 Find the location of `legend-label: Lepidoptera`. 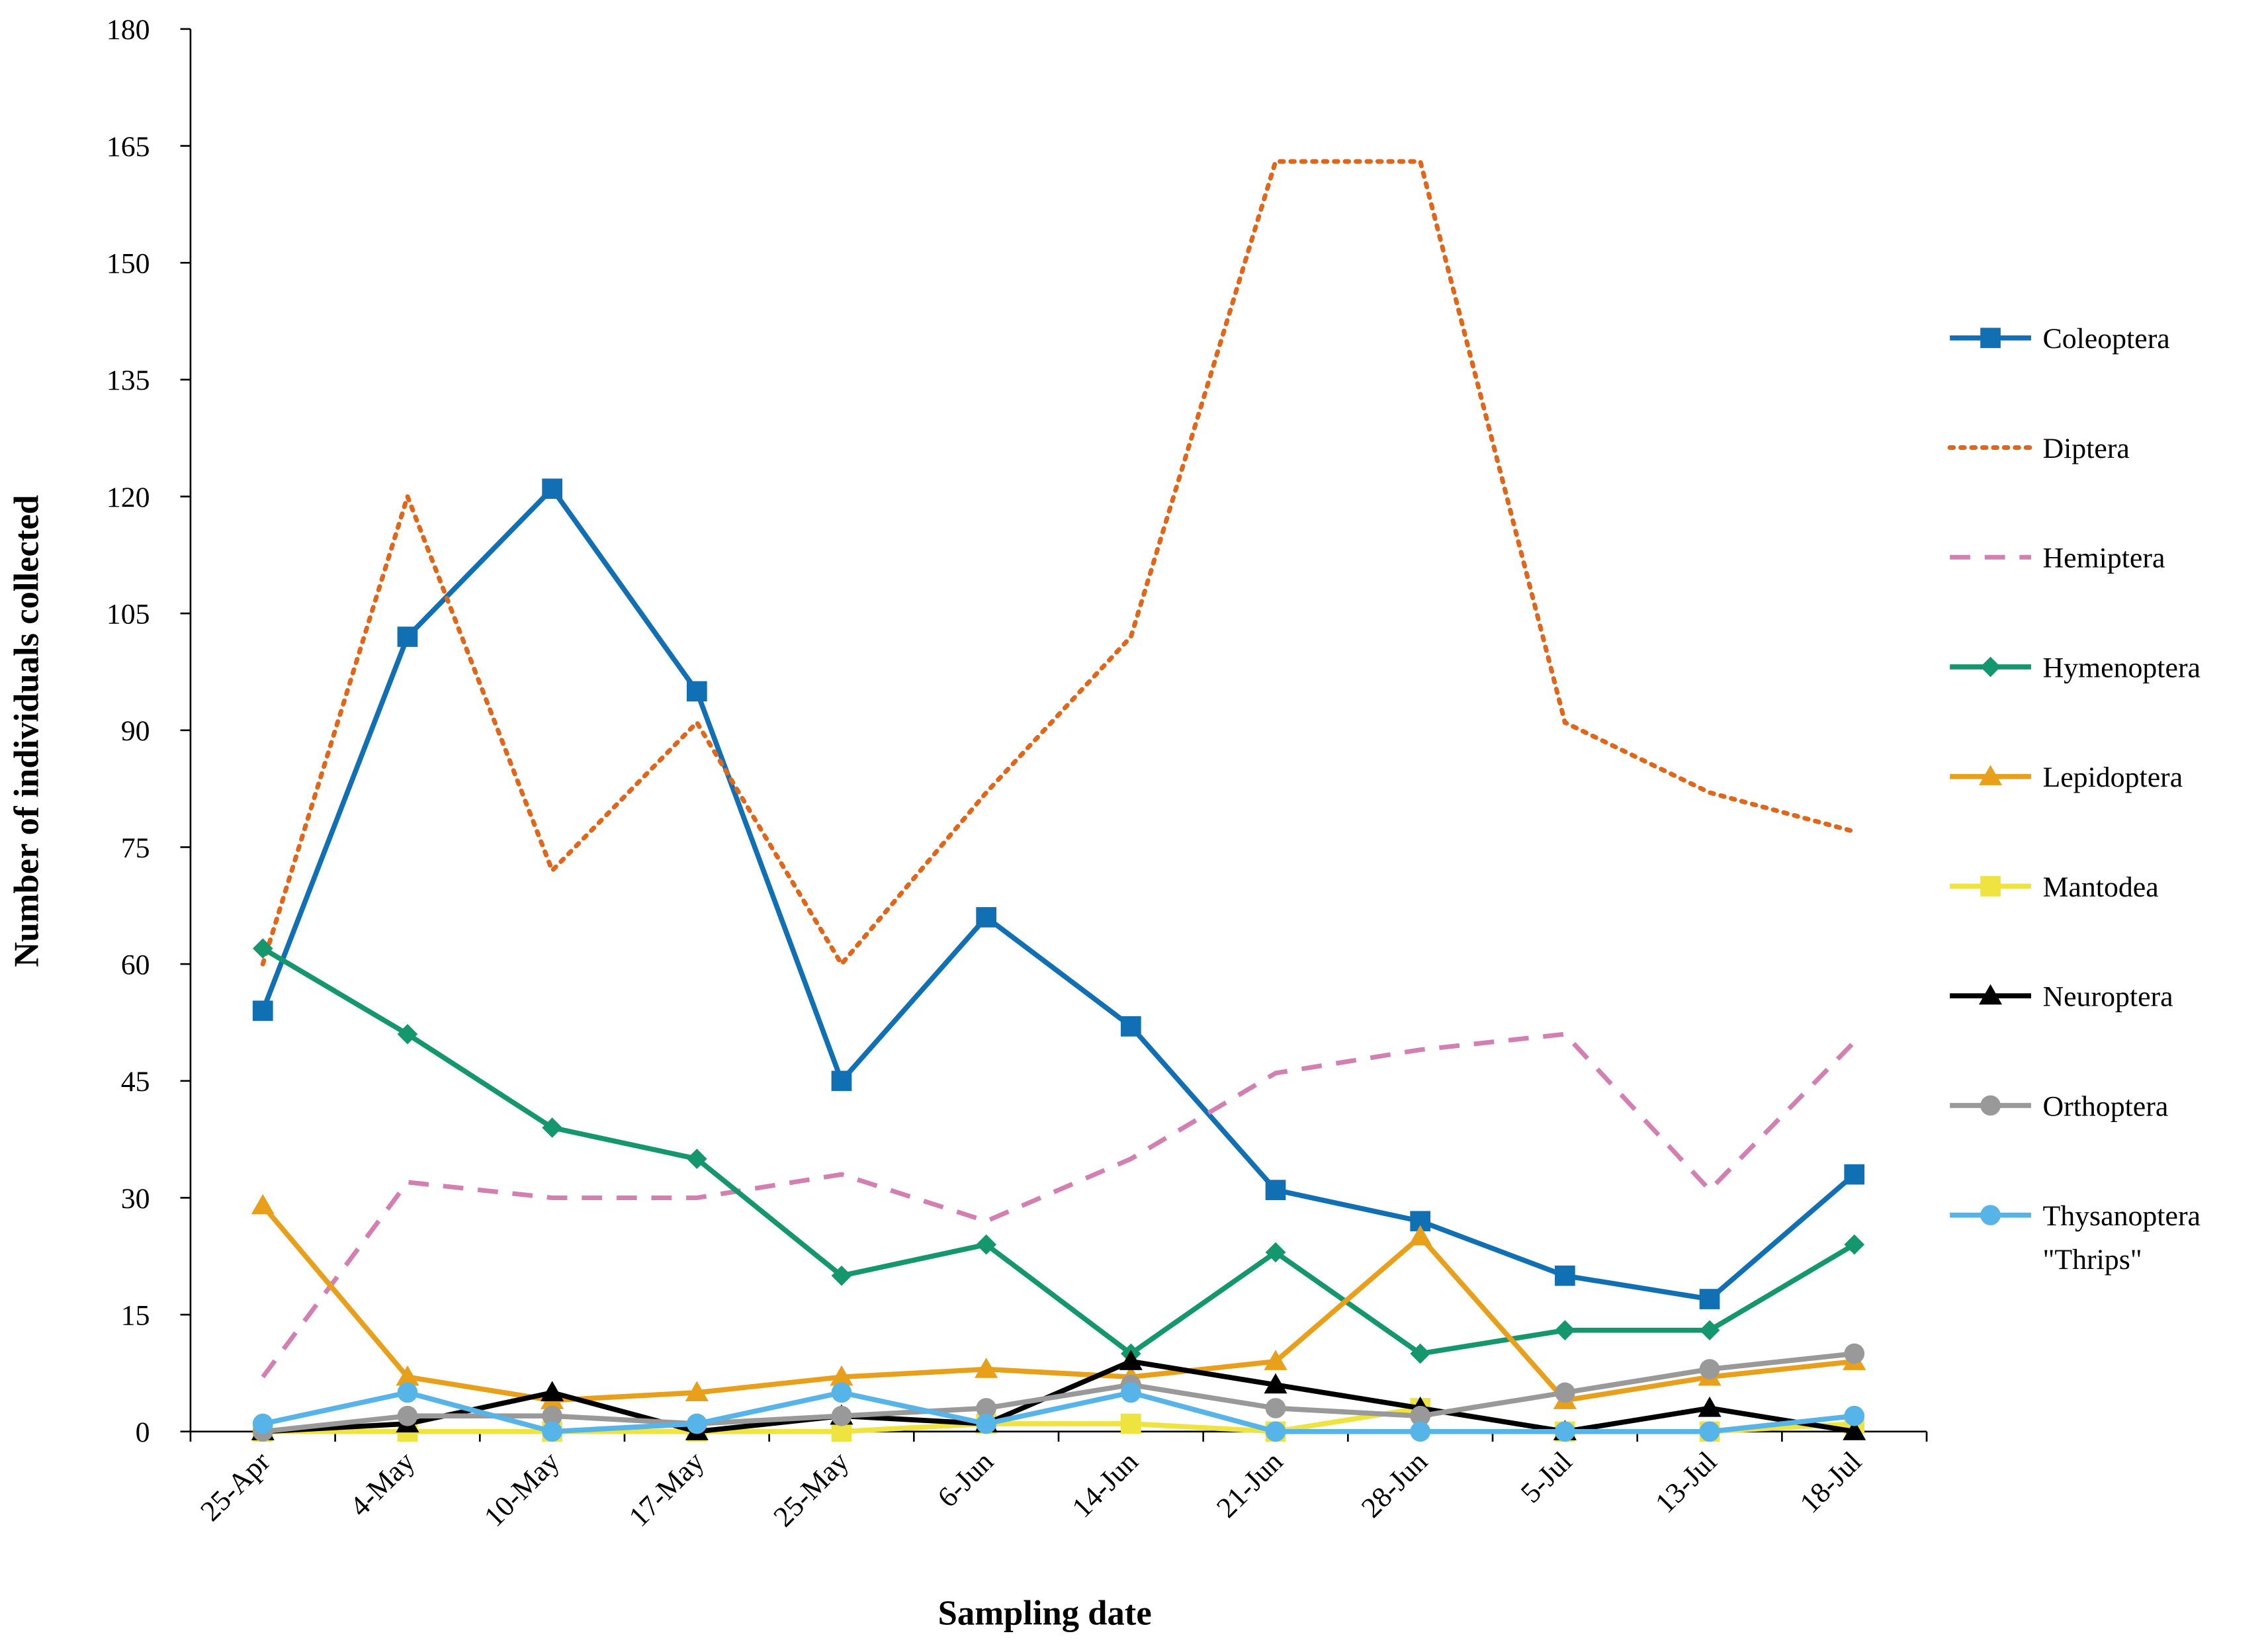

legend-label: Lepidoptera is located at coordinates (2113, 777).